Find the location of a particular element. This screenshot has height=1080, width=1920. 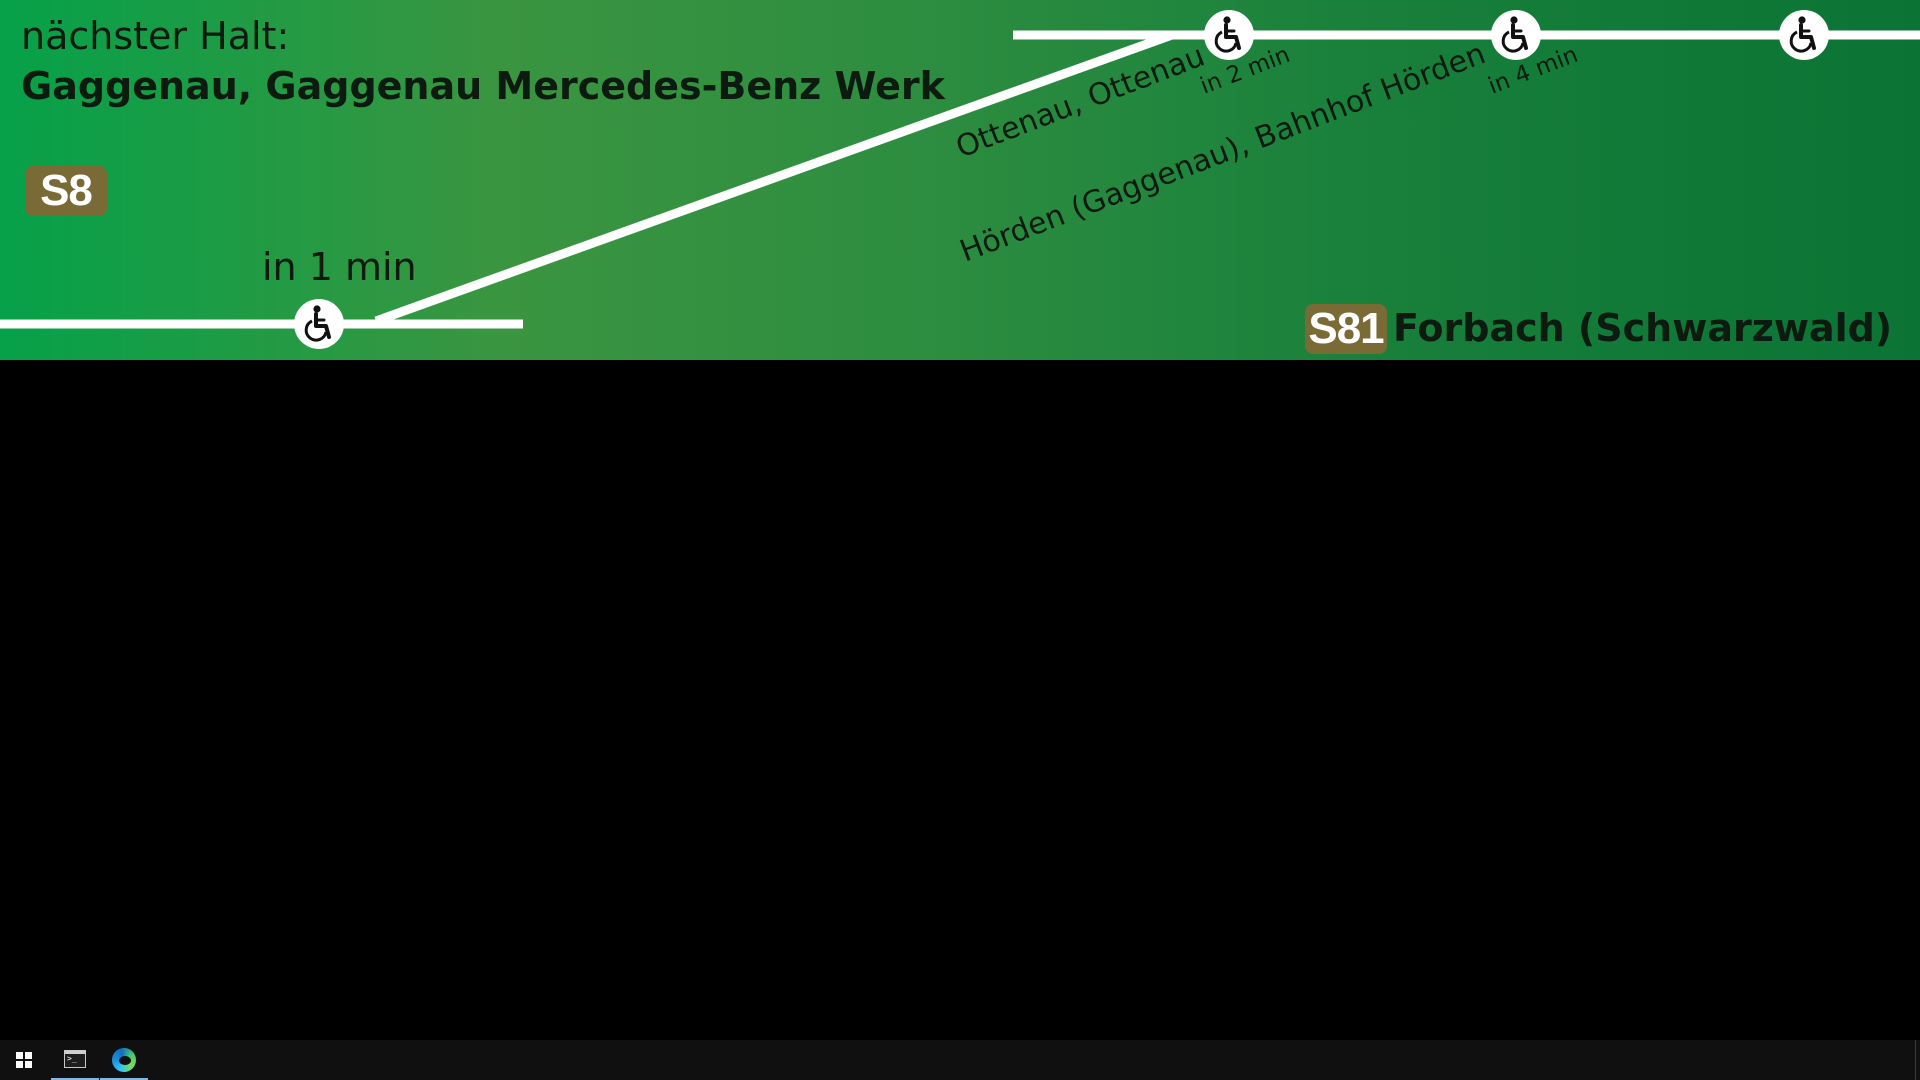

next-stop-label: nächster Halt: is located at coordinates (155, 36).